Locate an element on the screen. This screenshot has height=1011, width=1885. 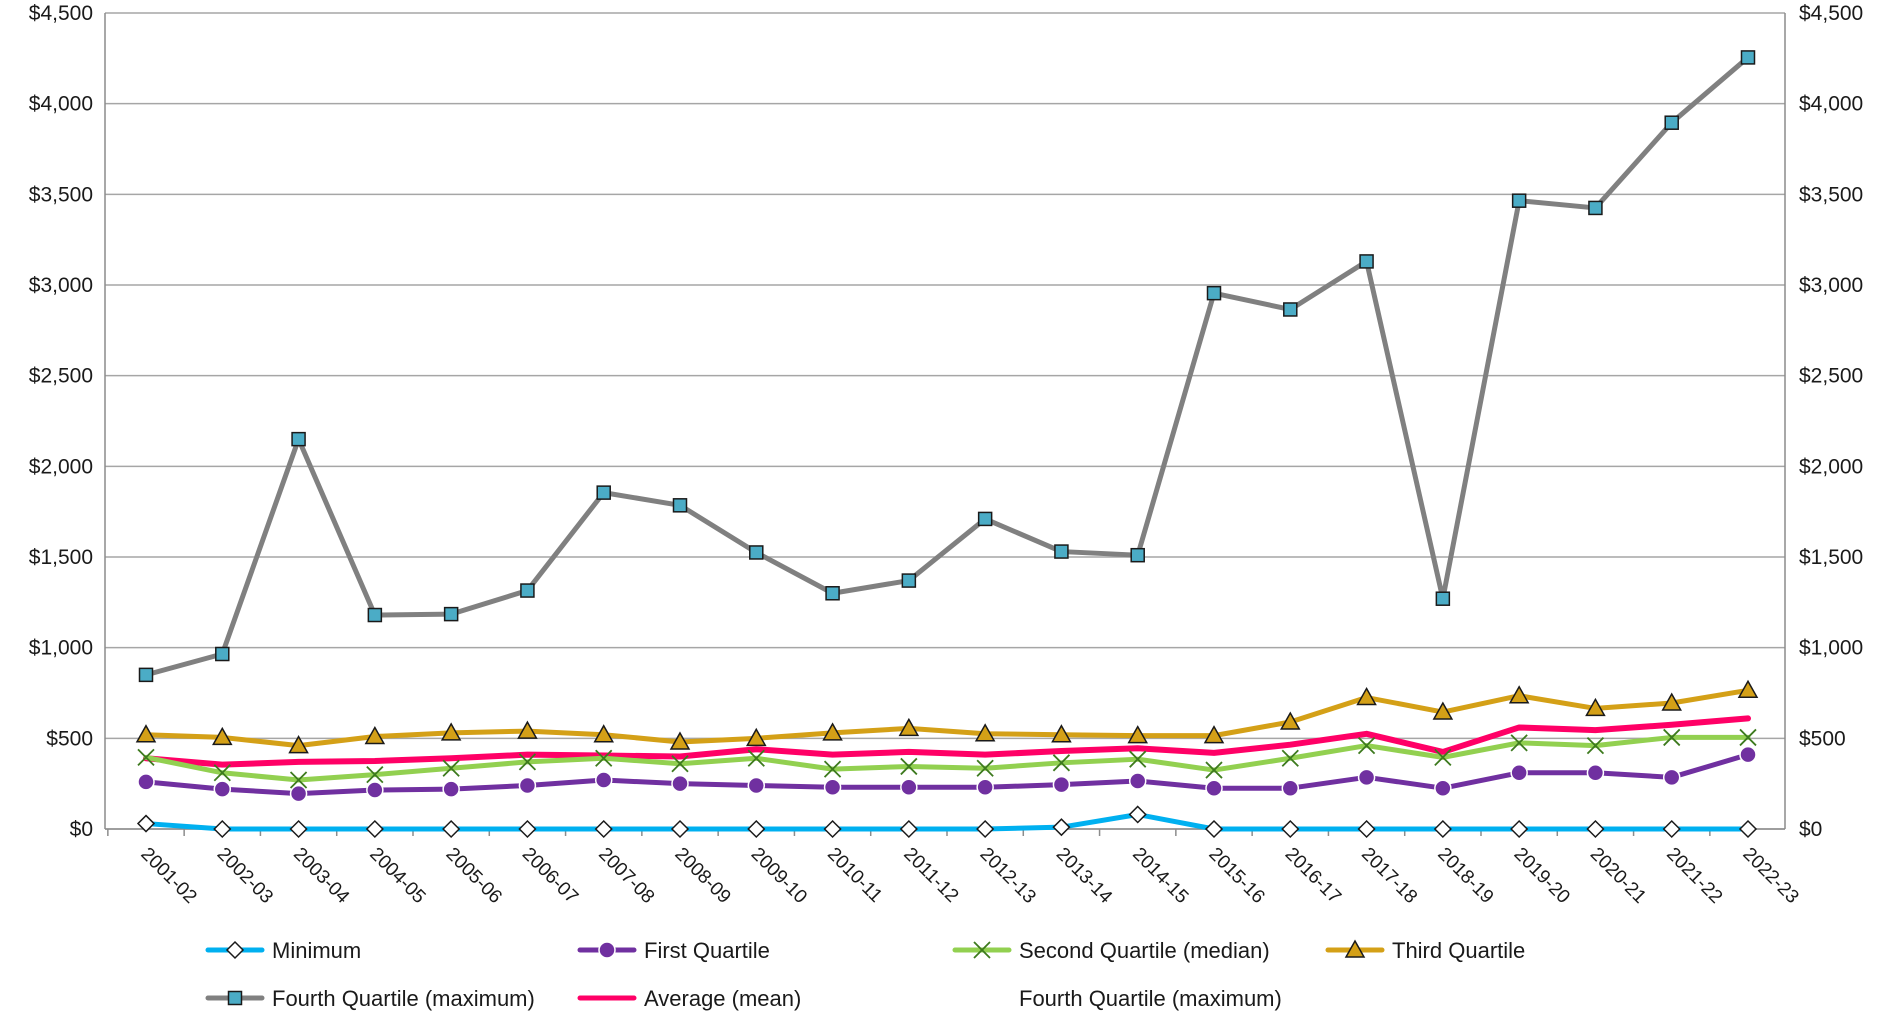
x-tick-label: 2021-22 is located at coordinates (1694, 876).